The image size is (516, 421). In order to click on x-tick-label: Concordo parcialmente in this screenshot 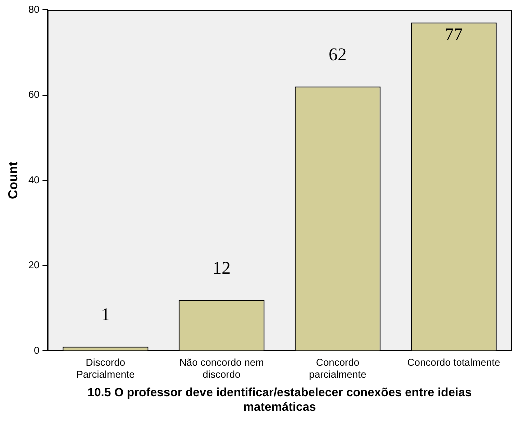, I will do `click(338, 369)`.